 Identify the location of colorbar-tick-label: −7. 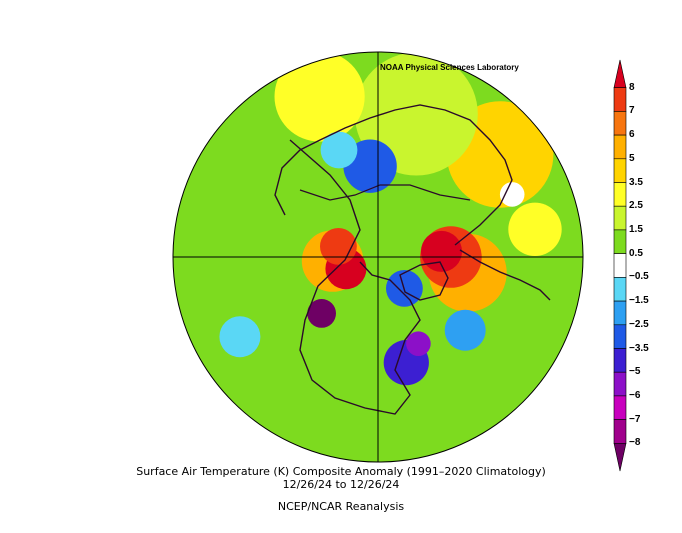
(635, 419).